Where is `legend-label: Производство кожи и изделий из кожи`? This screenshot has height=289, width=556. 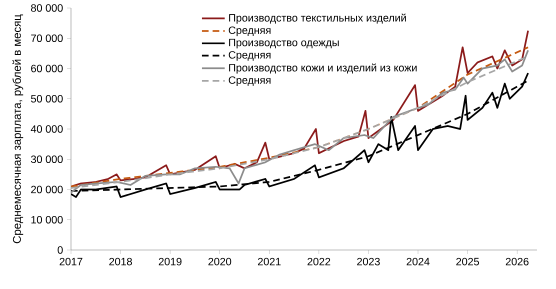
legend-label: Производство кожи и изделий из кожи is located at coordinates (323, 68).